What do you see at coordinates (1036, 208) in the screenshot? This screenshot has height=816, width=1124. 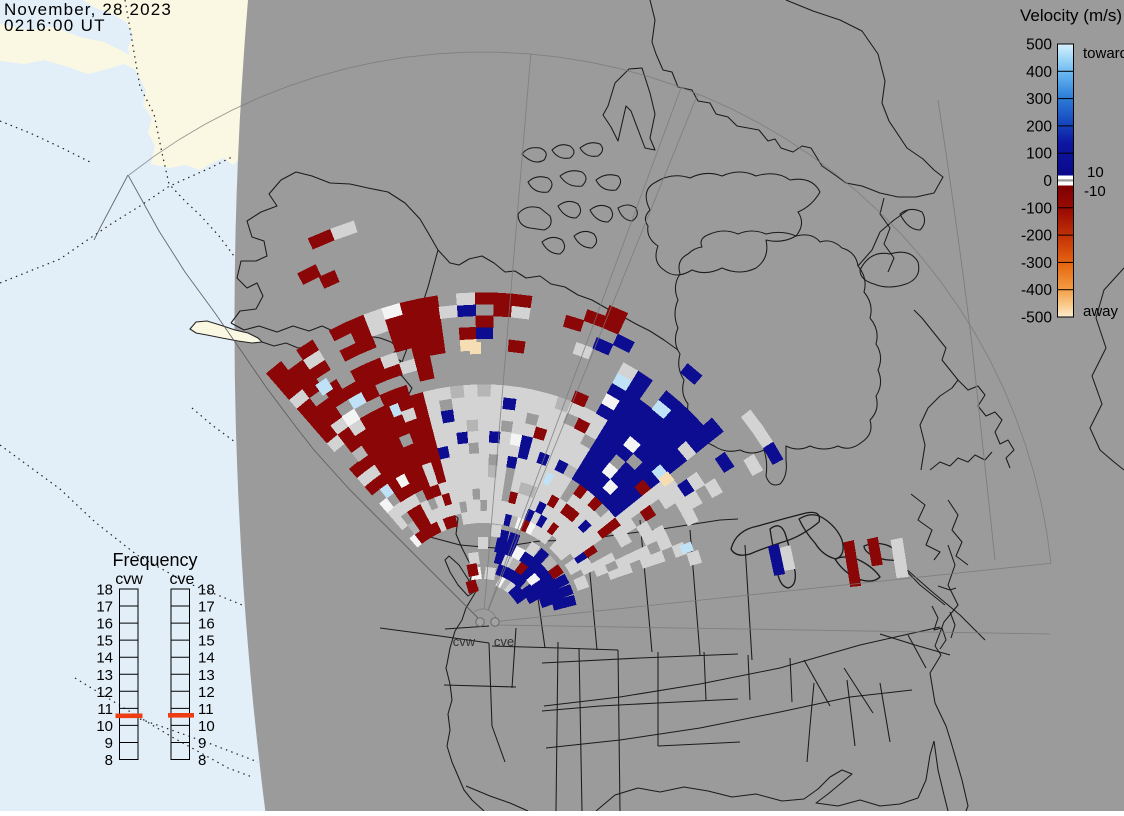 I see `svg-text: -100` at bounding box center [1036, 208].